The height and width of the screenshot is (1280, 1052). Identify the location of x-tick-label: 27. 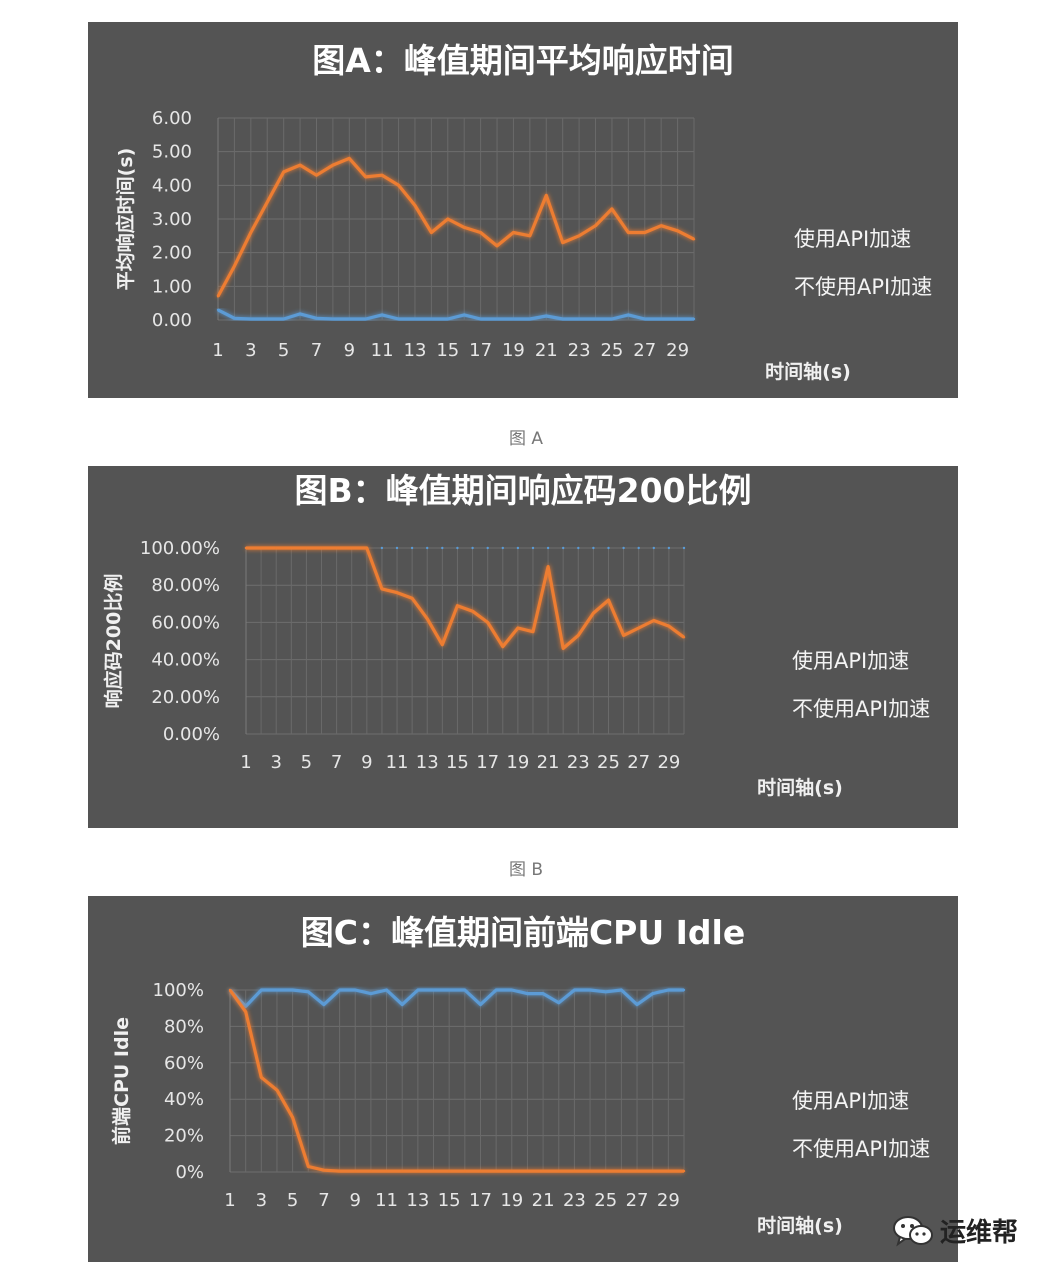
(644, 350).